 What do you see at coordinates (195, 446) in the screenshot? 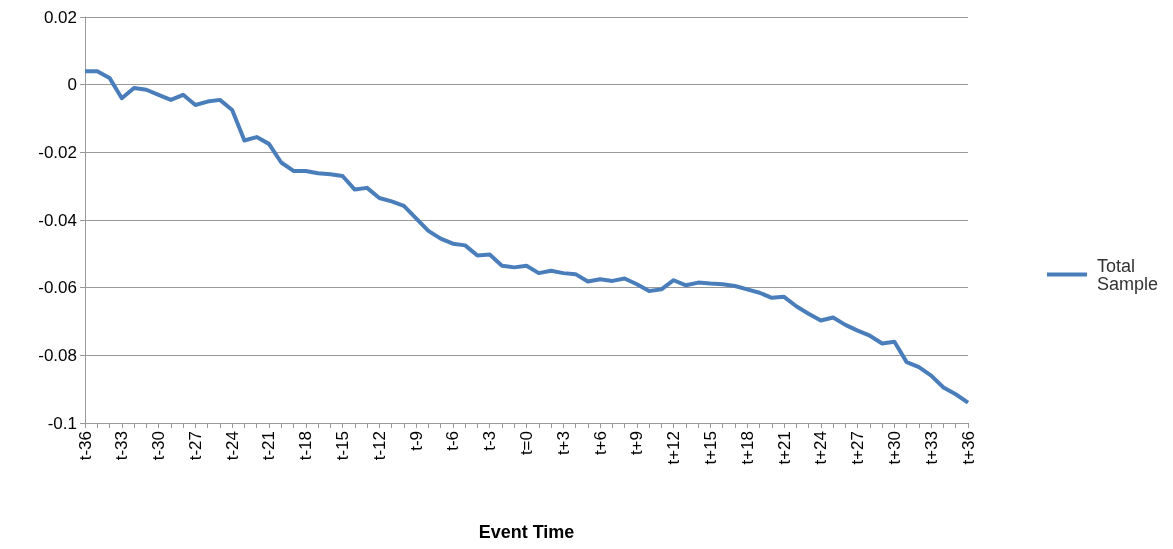
I see `x-tick-label: t-27` at bounding box center [195, 446].